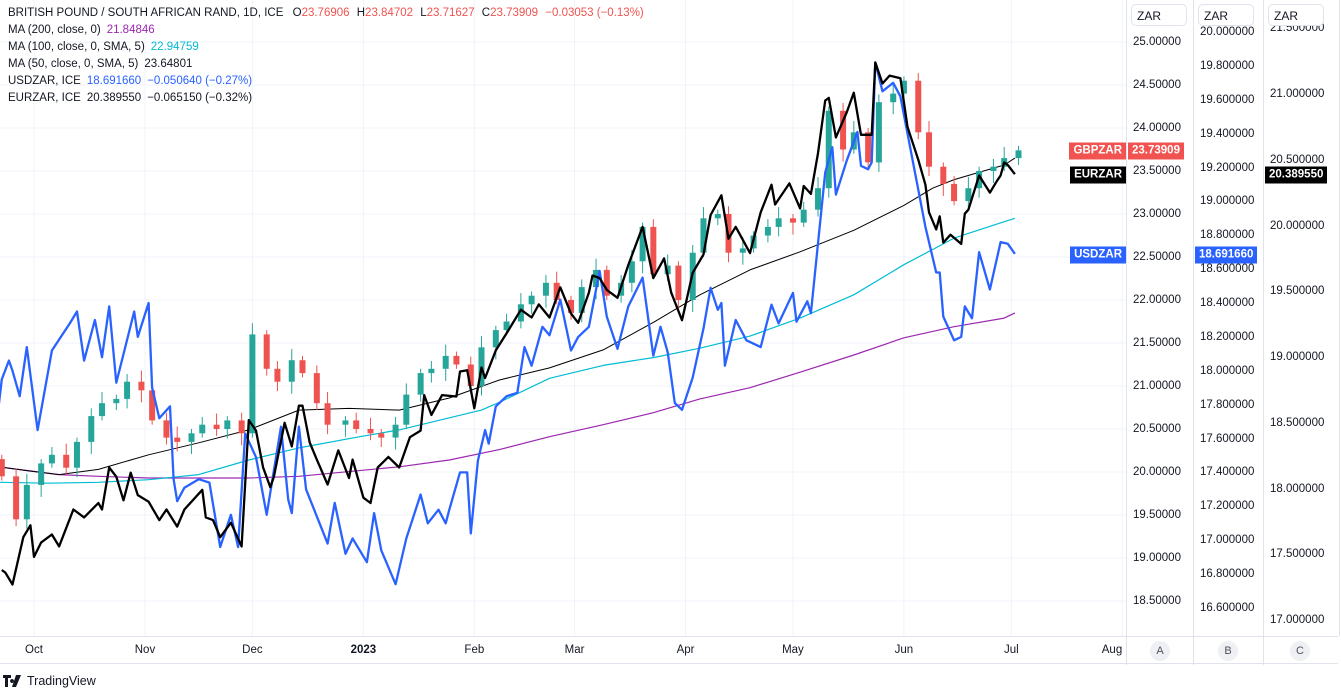 The image size is (1341, 695). I want to click on tradingview-logo-icon, so click(12, 681).